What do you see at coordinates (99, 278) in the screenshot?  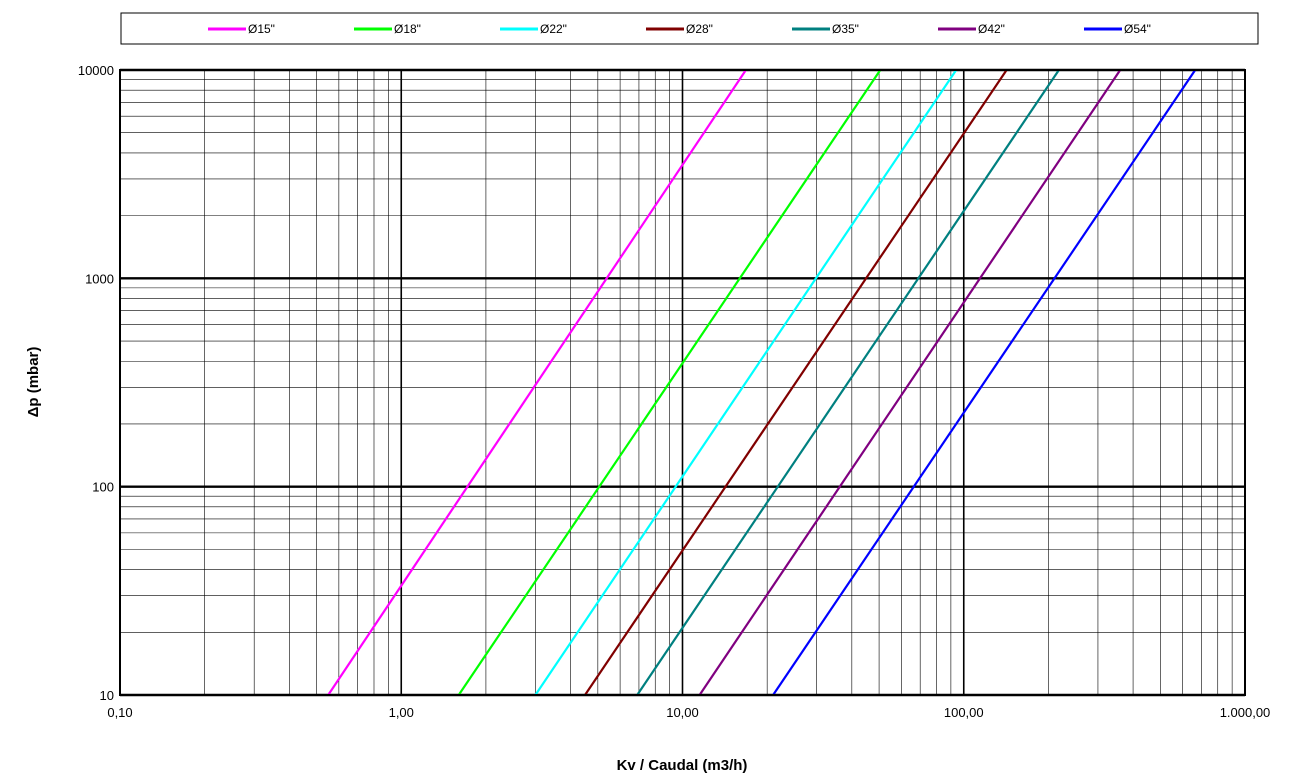 I see `y-tick-label: 1000` at bounding box center [99, 278].